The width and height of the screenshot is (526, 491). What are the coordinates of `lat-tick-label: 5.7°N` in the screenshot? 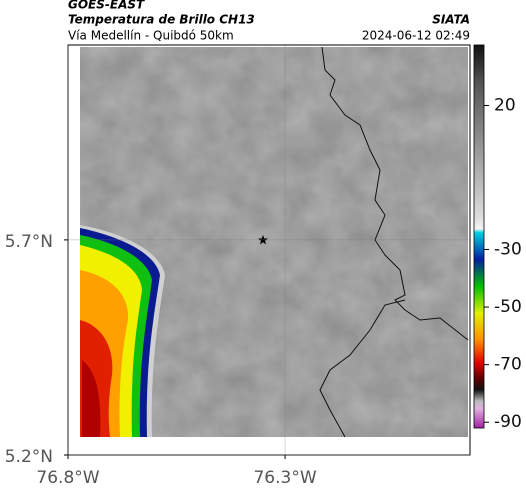 It's located at (29, 242).